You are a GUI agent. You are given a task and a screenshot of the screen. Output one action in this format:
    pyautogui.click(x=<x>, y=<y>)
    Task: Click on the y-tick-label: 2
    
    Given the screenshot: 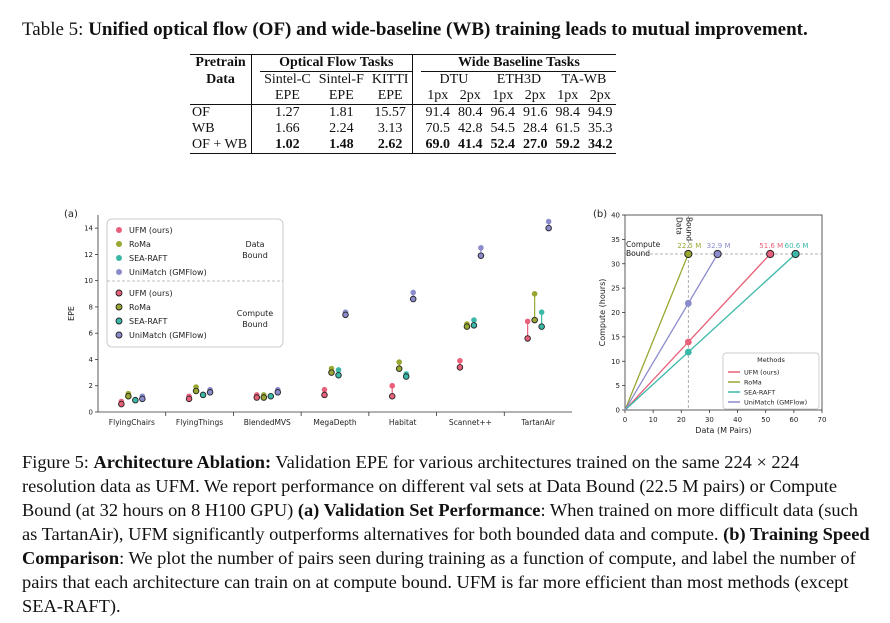 What is the action you would take?
    pyautogui.click(x=91, y=386)
    